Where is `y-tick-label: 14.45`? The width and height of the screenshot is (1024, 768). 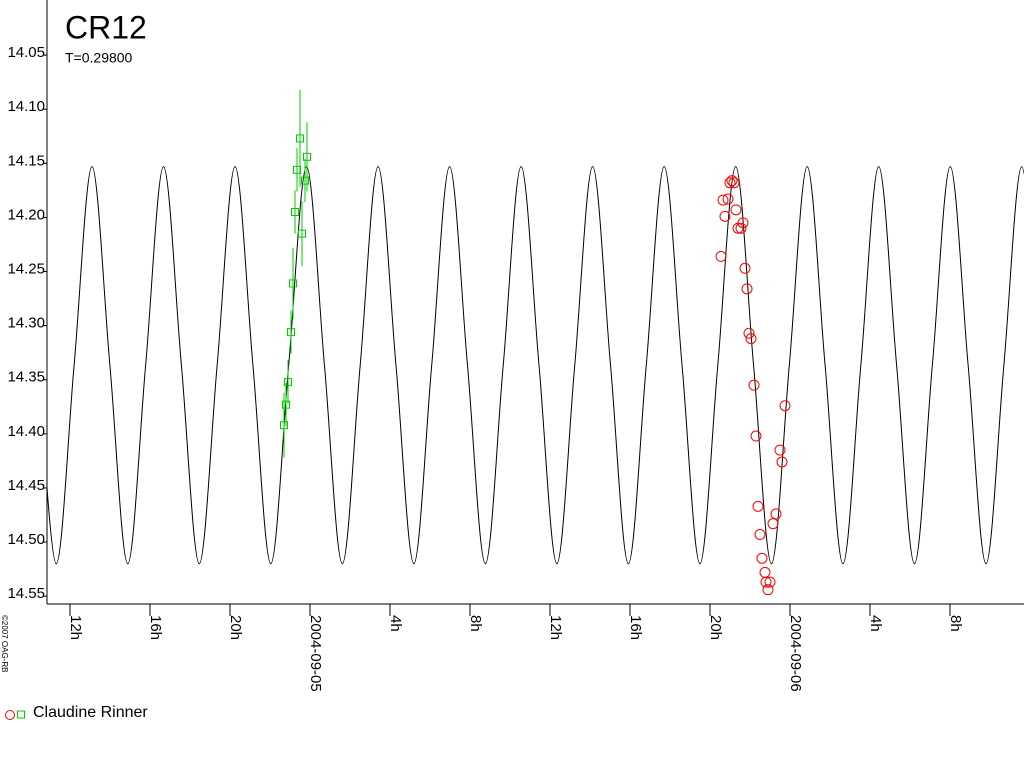
y-tick-label: 14.45 is located at coordinates (26, 485).